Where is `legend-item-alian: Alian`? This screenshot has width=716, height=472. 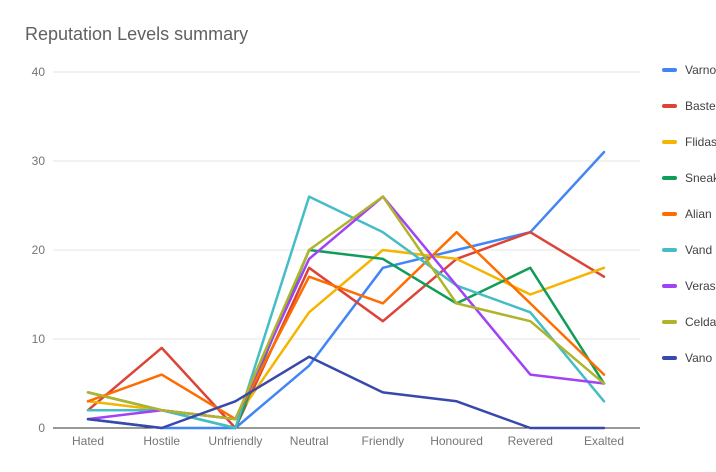
legend-item-alian: Alian is located at coordinates (687, 214).